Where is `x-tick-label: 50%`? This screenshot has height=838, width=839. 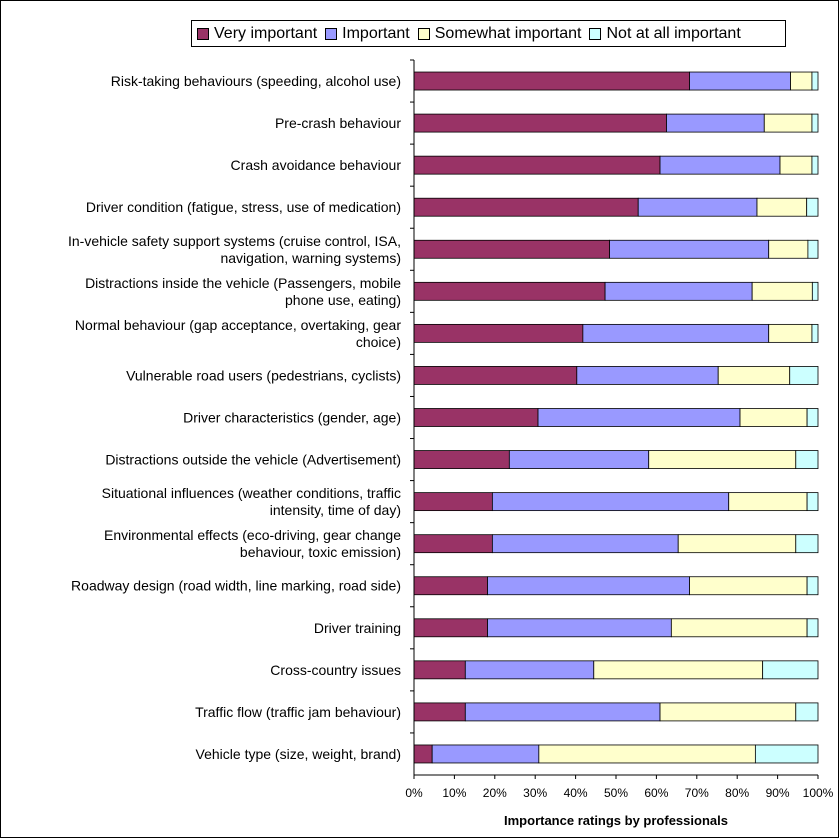
x-tick-label: 50% is located at coordinates (616, 793).